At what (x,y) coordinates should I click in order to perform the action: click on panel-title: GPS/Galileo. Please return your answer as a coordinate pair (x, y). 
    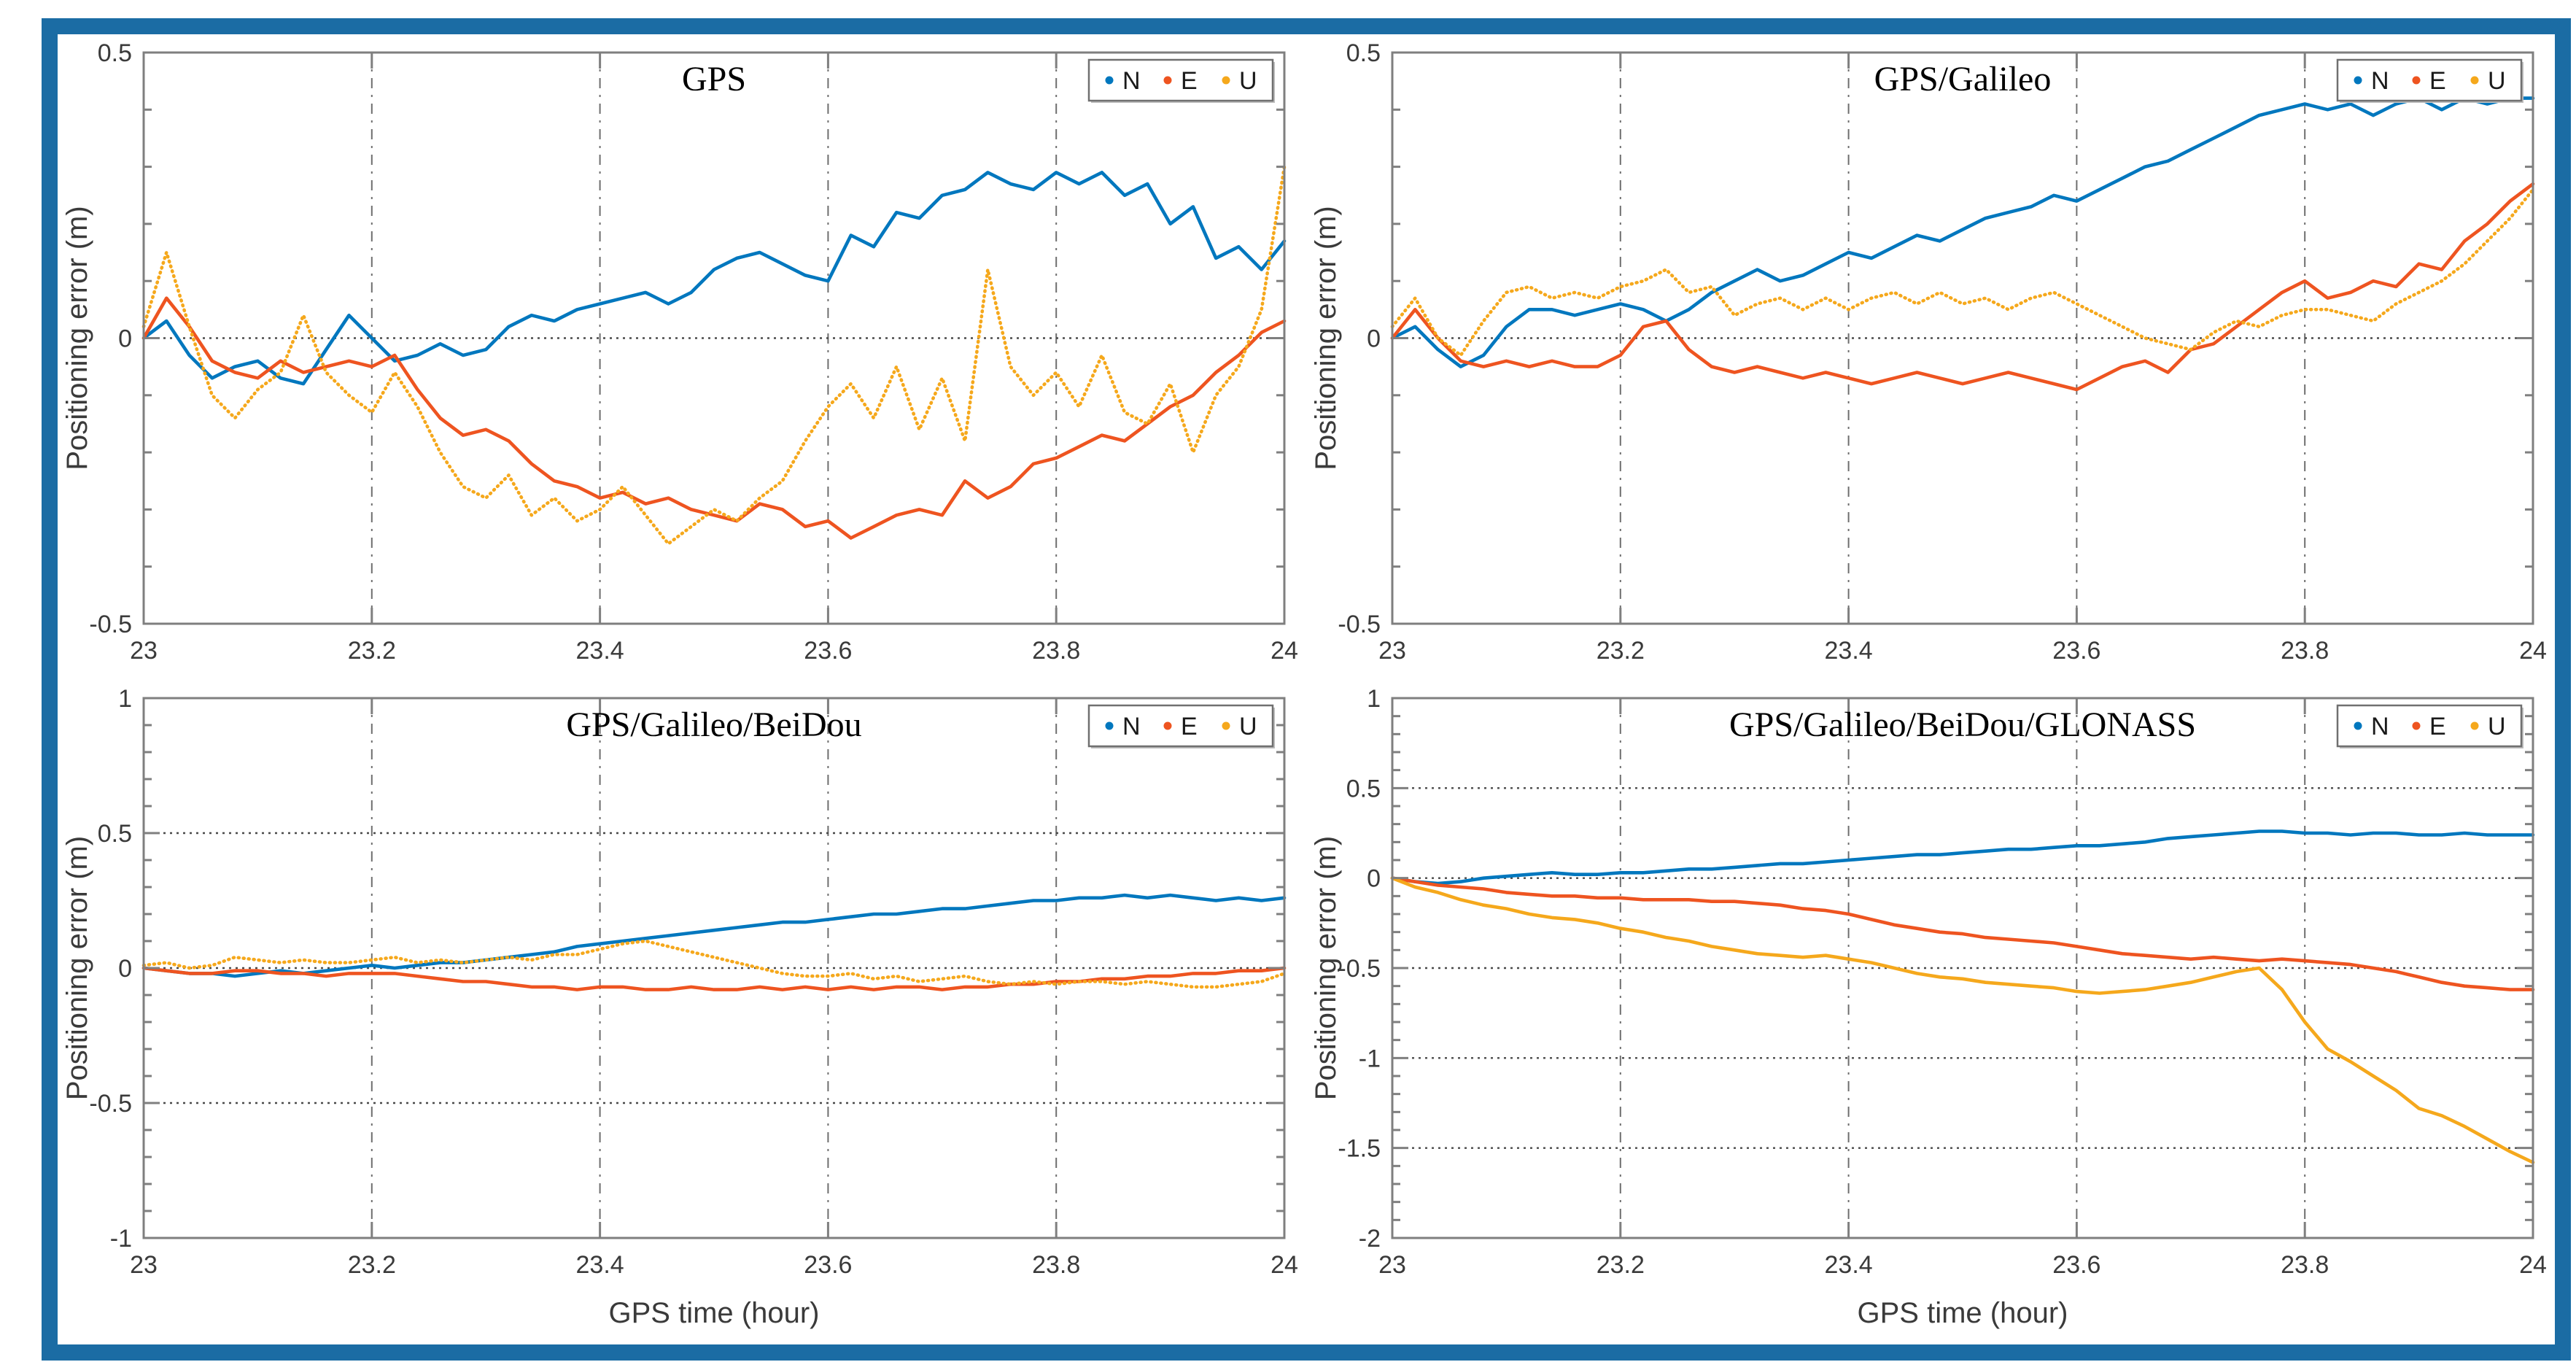
    Looking at the image, I should click on (1963, 79).